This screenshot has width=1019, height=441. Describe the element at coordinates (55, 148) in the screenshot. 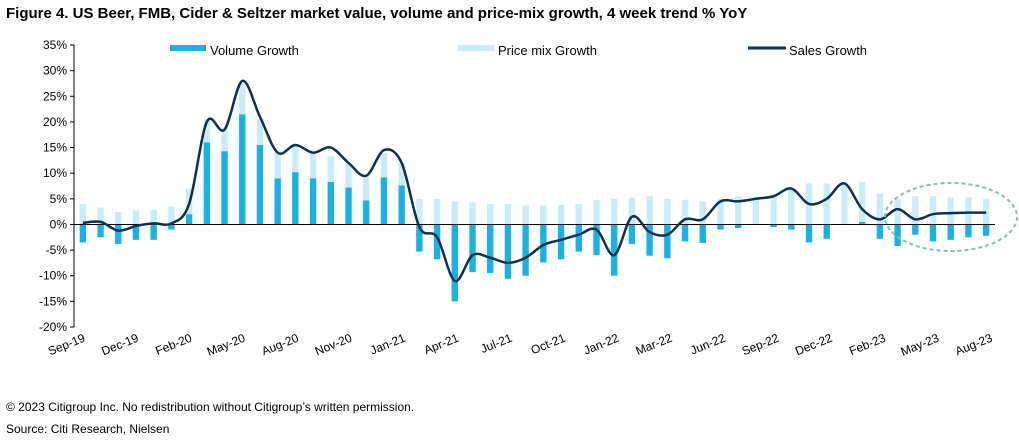

I see `y-tick-label: 15%` at that location.